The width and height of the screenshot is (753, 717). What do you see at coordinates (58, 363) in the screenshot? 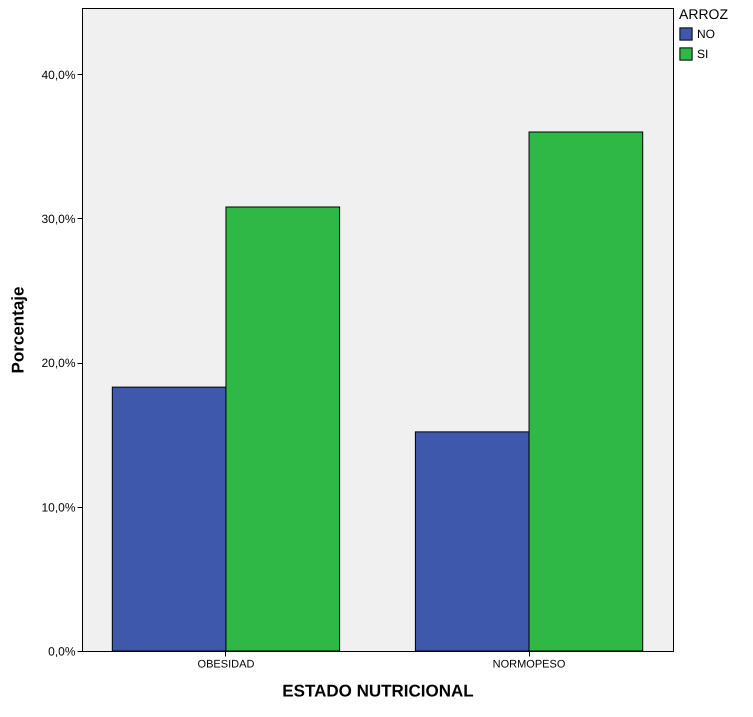
I see `y-tick-label: 20,0%` at bounding box center [58, 363].